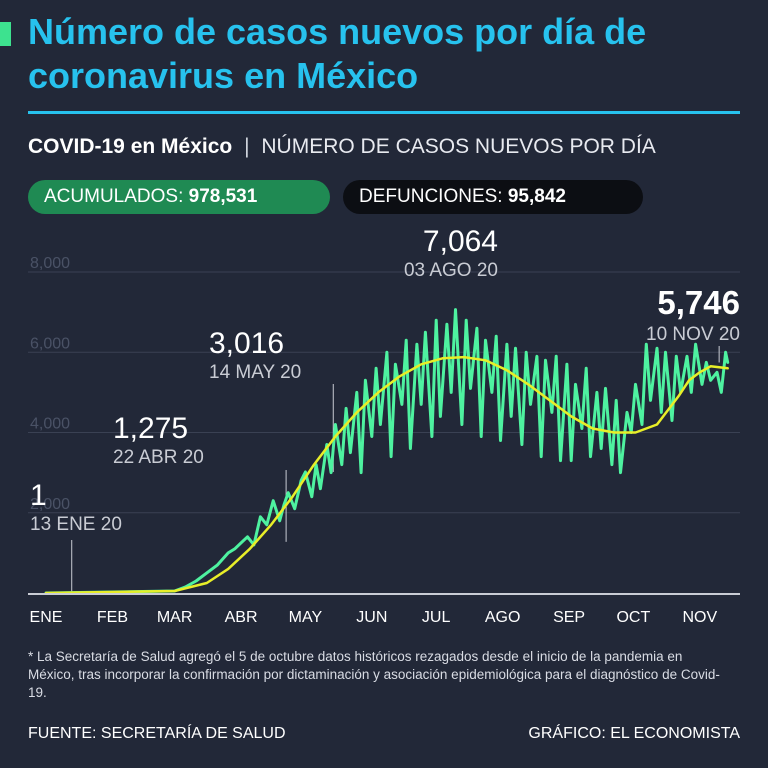 Image resolution: width=768 pixels, height=768 pixels. Describe the element at coordinates (241, 617) in the screenshot. I see `x-tick-label: ABR` at that location.